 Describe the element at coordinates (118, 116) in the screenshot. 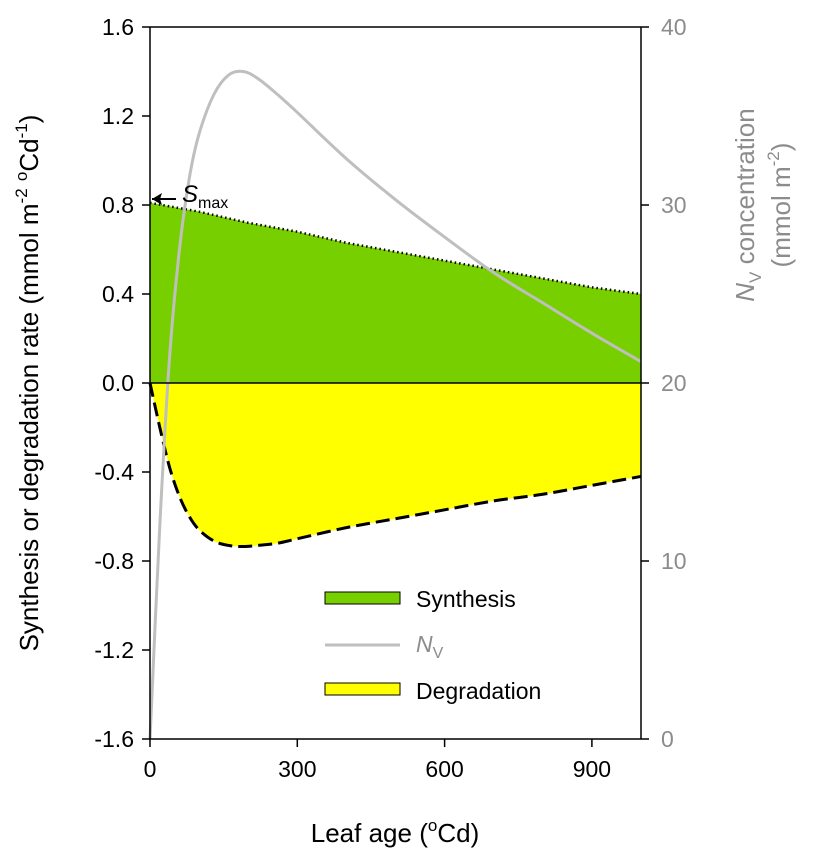

I see `left-tick-label: 1.2` at that location.